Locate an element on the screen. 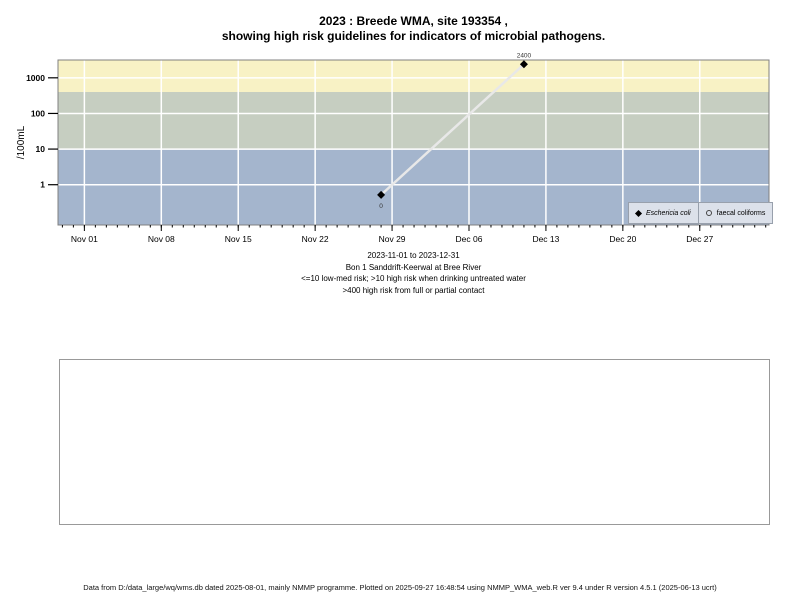 Image resolution: width=800 pixels, height=600 pixels. data-point-label: 0 is located at coordinates (381, 206).